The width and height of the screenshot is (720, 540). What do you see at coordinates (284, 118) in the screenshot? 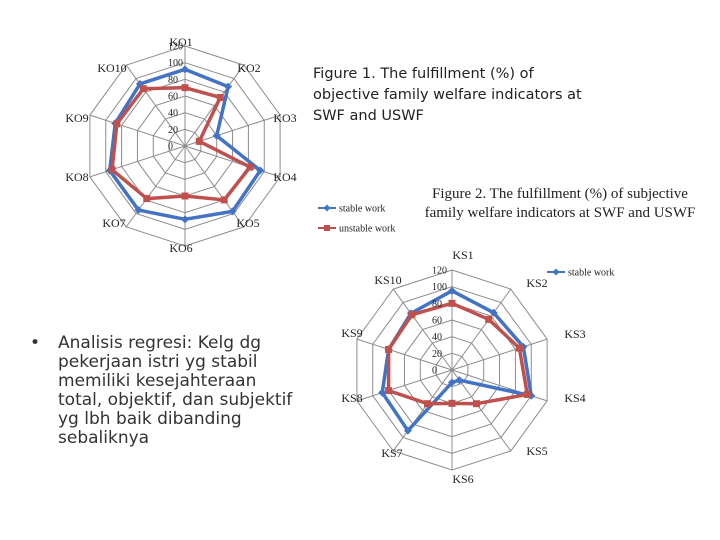
I see `category-label: KO3` at bounding box center [284, 118].